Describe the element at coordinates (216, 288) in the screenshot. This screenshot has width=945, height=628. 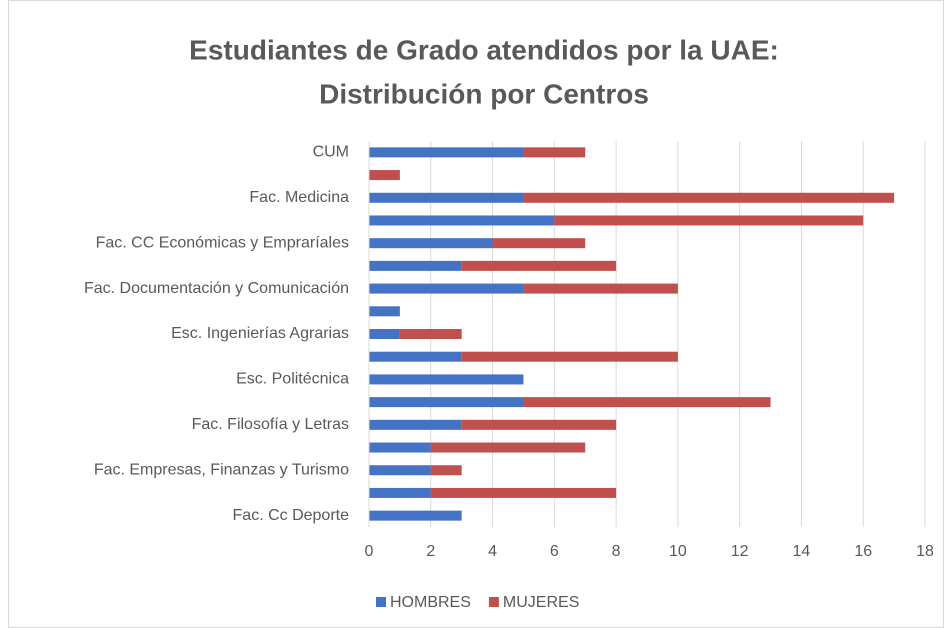
I see `y-tick-label: Fac. Documentación y Comunicación` at that location.